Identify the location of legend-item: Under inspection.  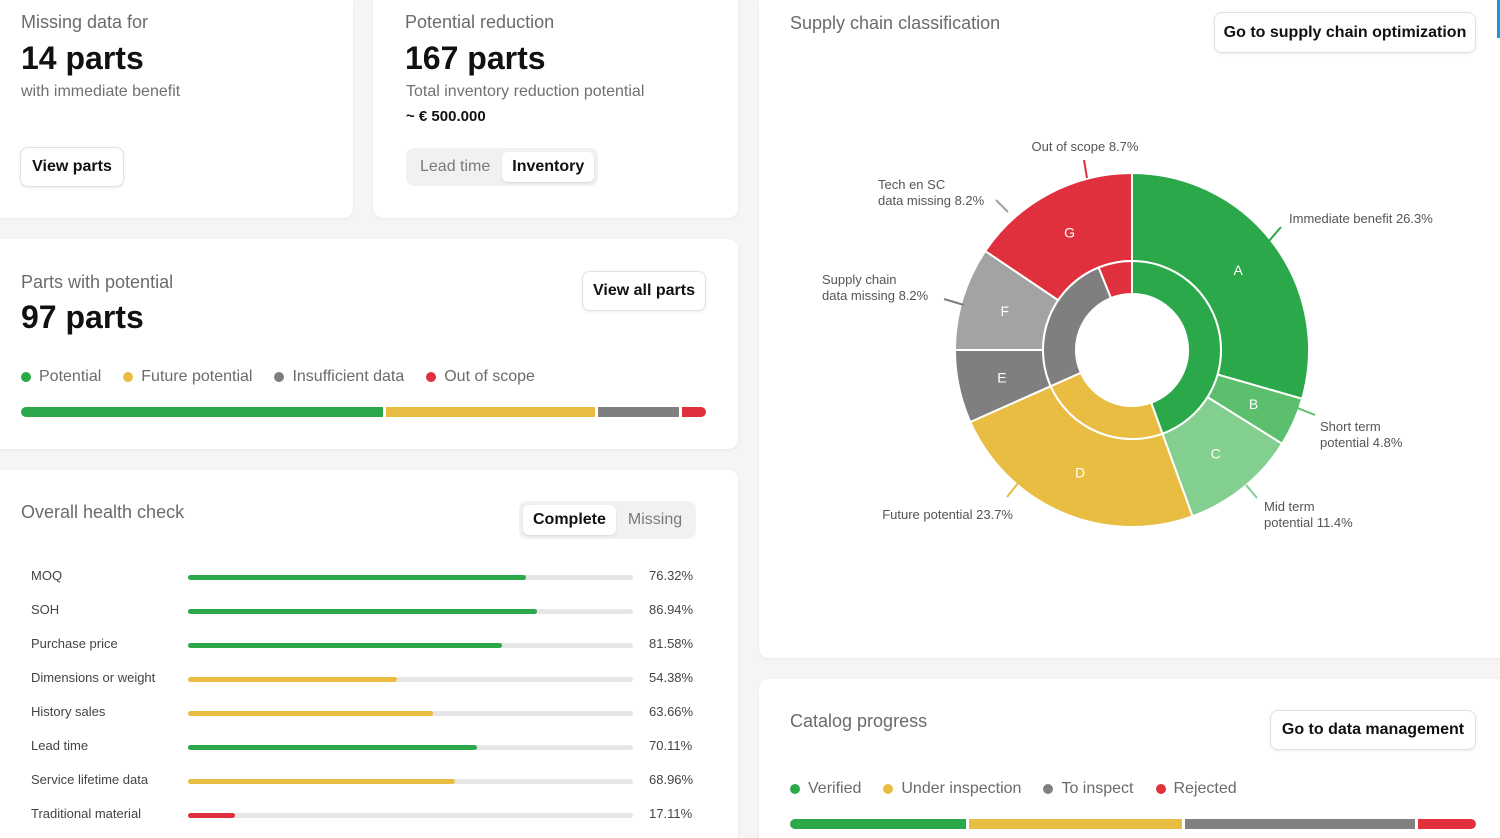
(952, 789).